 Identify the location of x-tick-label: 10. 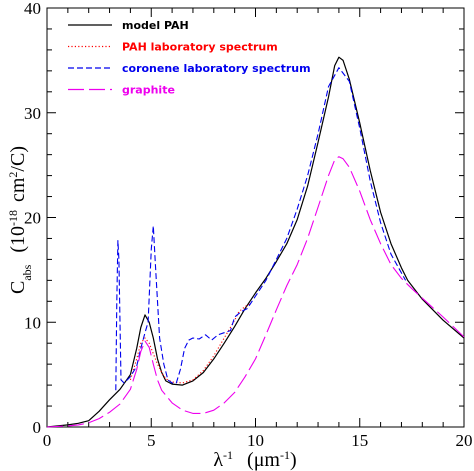
(255, 440).